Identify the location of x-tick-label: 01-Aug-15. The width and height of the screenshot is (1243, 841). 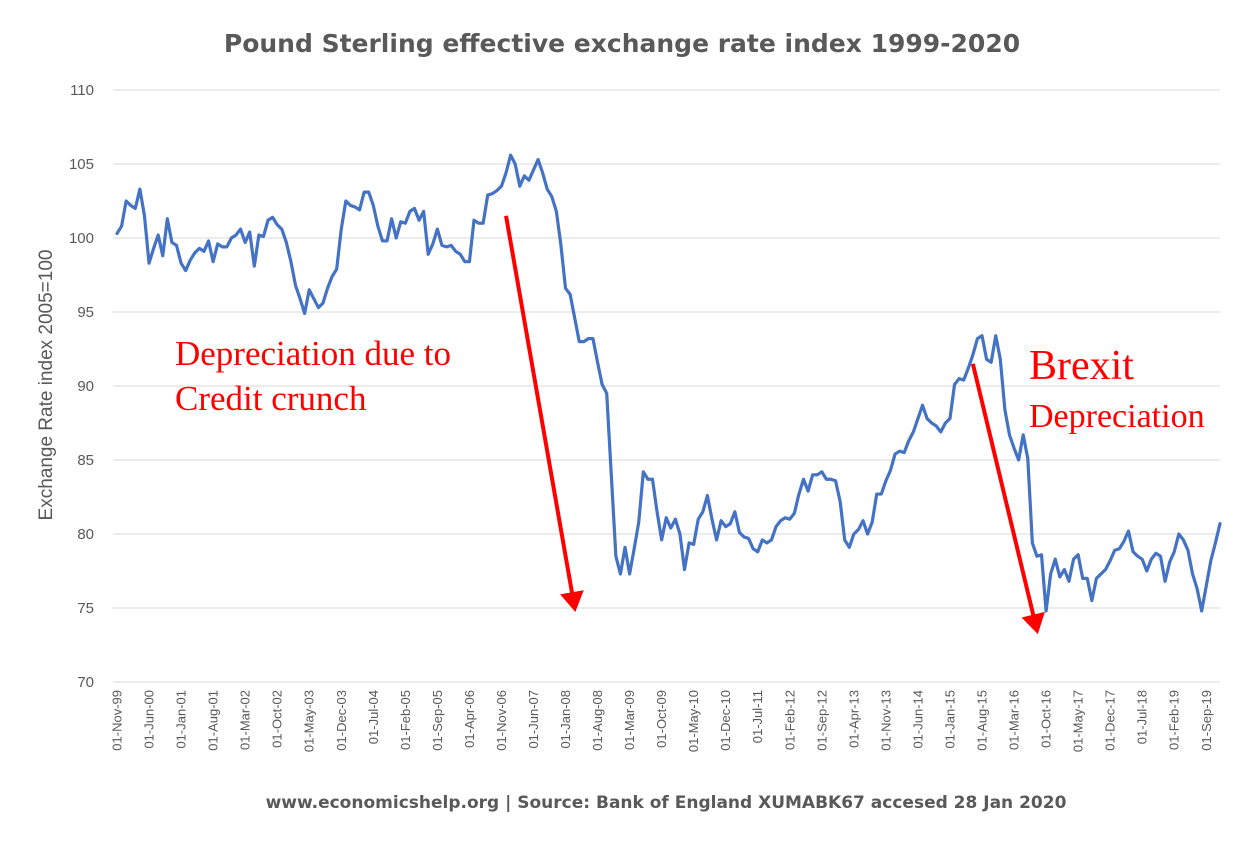
(982, 720).